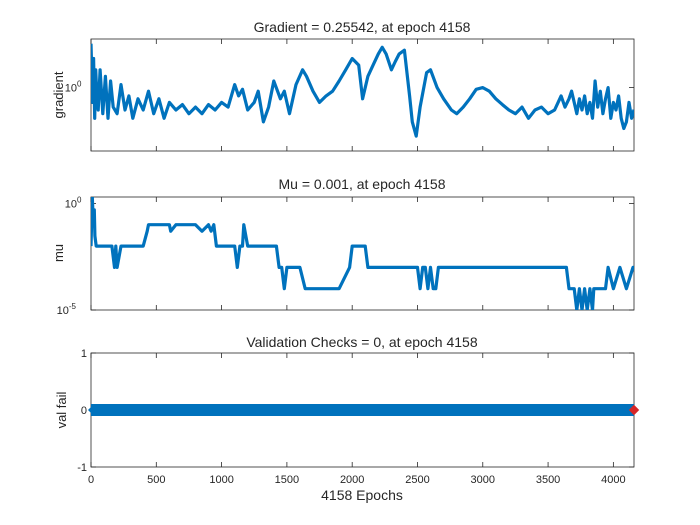 The image size is (700, 525). I want to click on series-line, so click(362, 90).